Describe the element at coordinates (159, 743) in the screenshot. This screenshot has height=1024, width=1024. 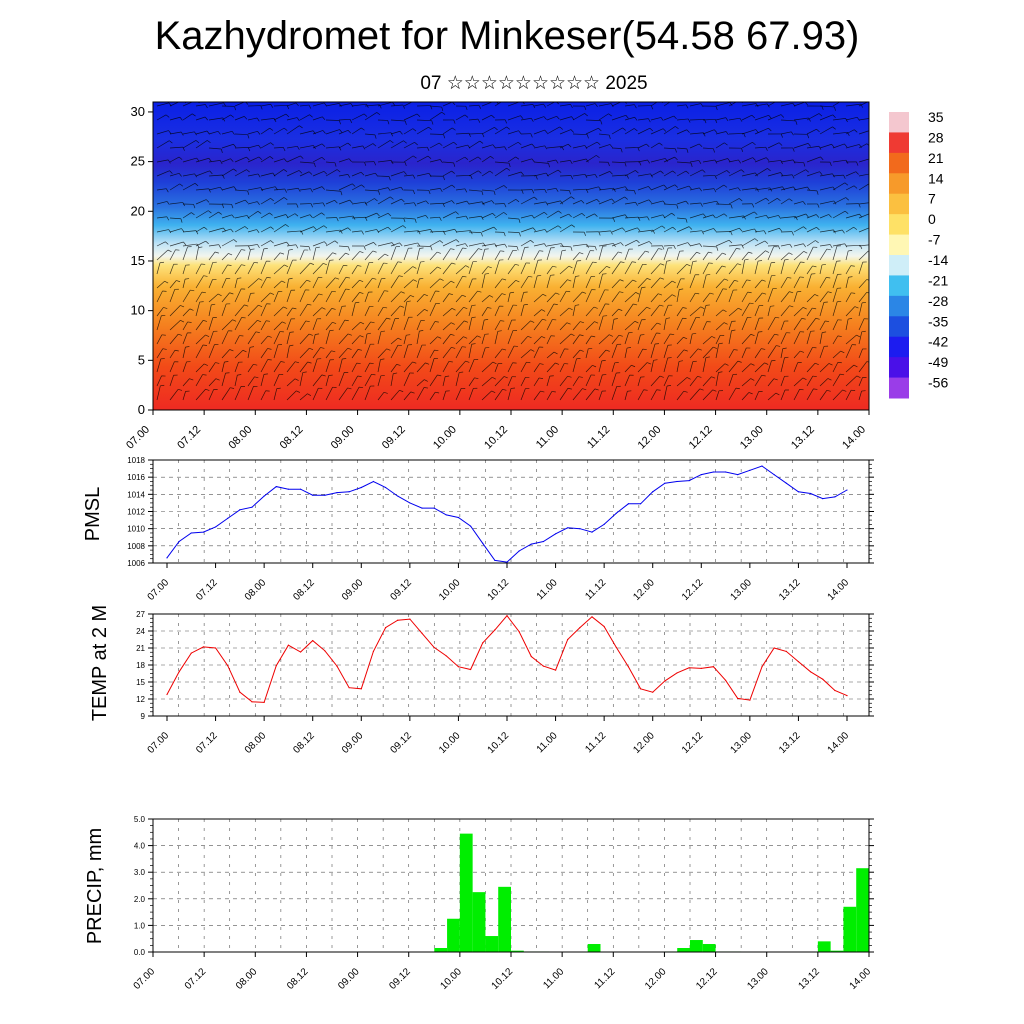
I see `x-tick-label: 07.00` at that location.